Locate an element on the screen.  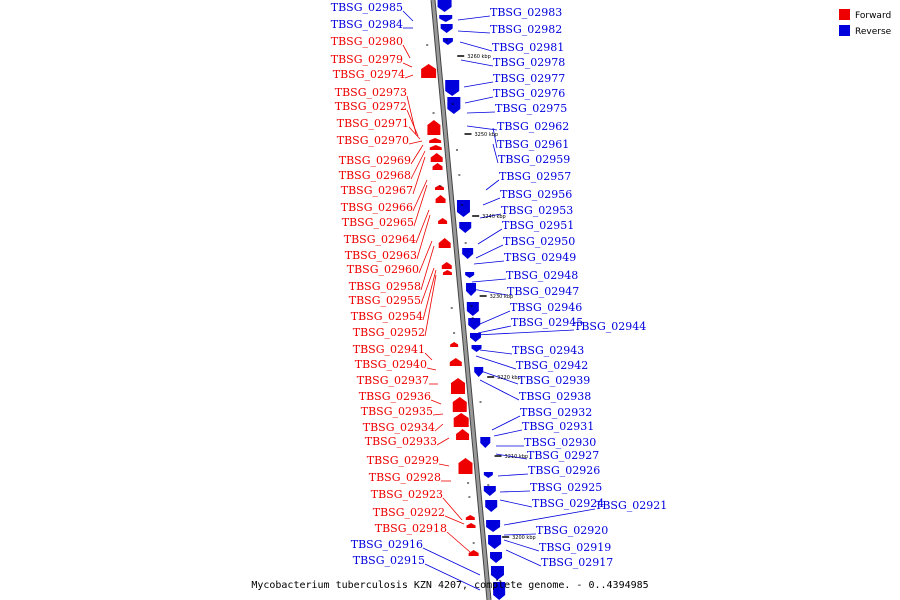
gene-label-tbsg_02952: TBSG_02952 is located at coordinates (389, 332).